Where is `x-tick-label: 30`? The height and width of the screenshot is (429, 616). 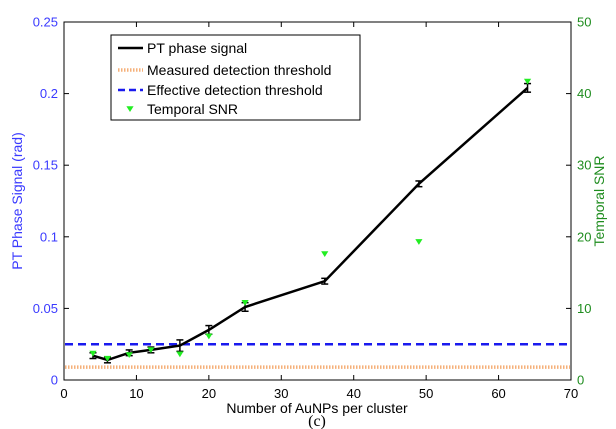
x-tick-label: 30 is located at coordinates (281, 393).